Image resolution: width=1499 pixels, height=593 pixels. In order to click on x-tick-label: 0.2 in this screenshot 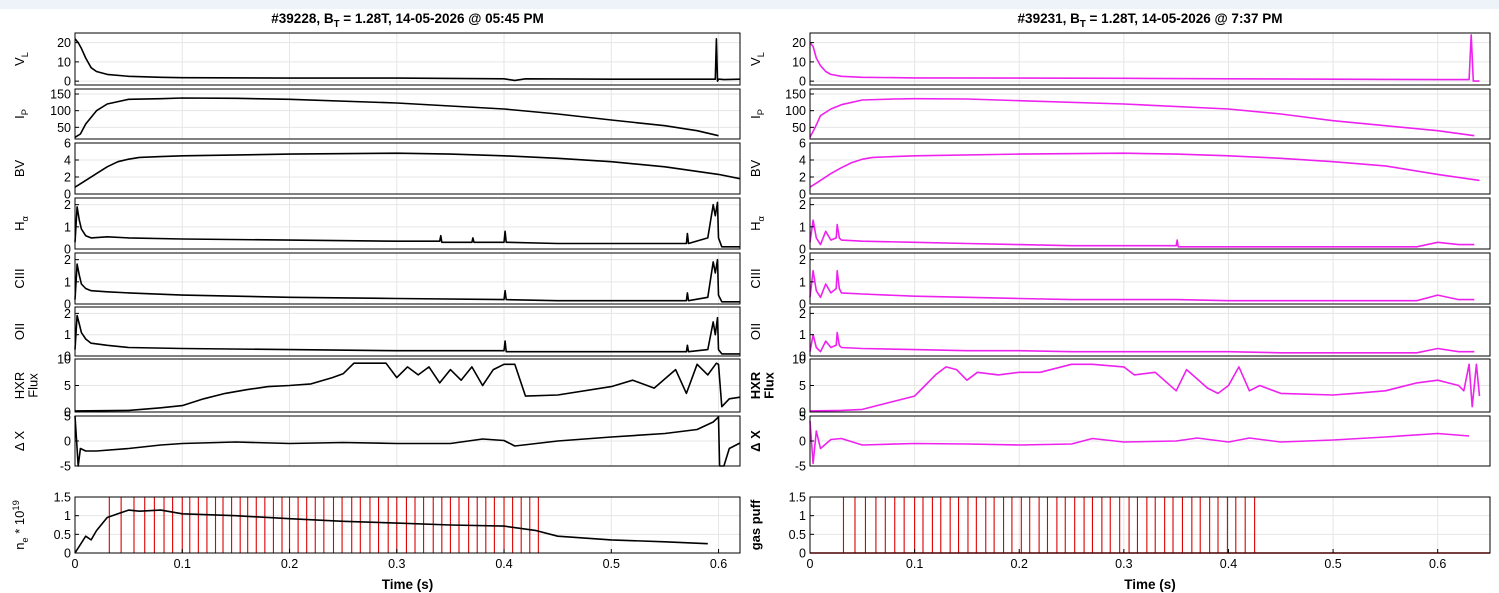, I will do `click(1019, 564)`.